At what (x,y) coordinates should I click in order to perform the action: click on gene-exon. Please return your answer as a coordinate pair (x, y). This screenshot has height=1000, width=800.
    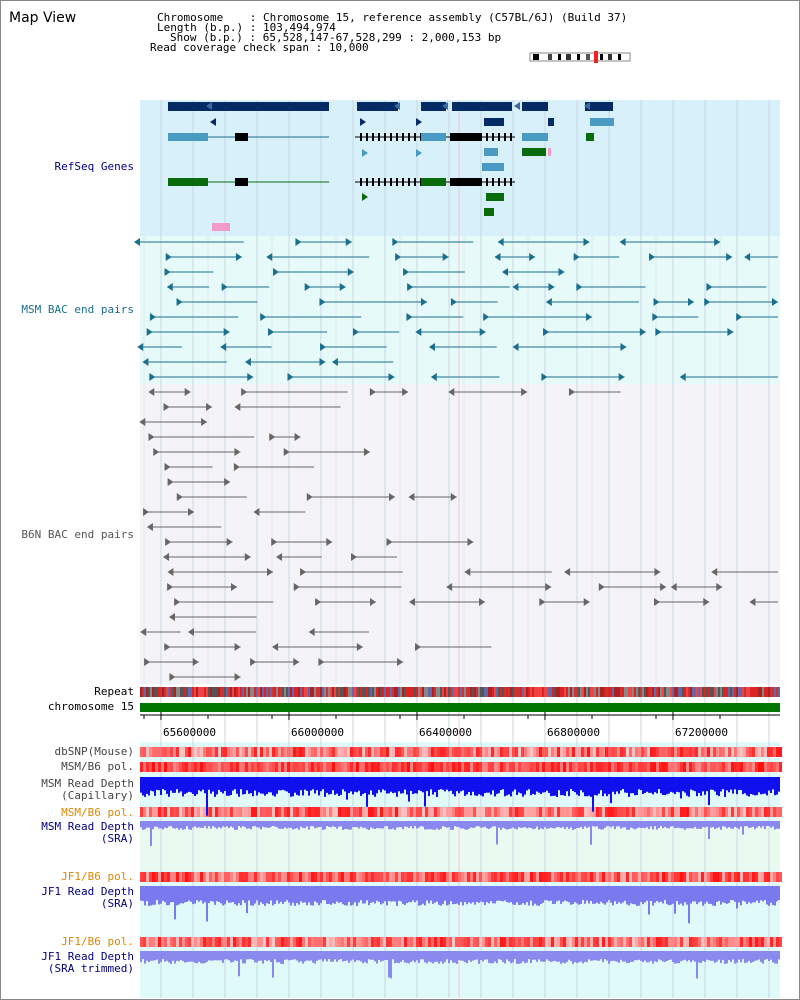
    Looking at the image, I should click on (385, 182).